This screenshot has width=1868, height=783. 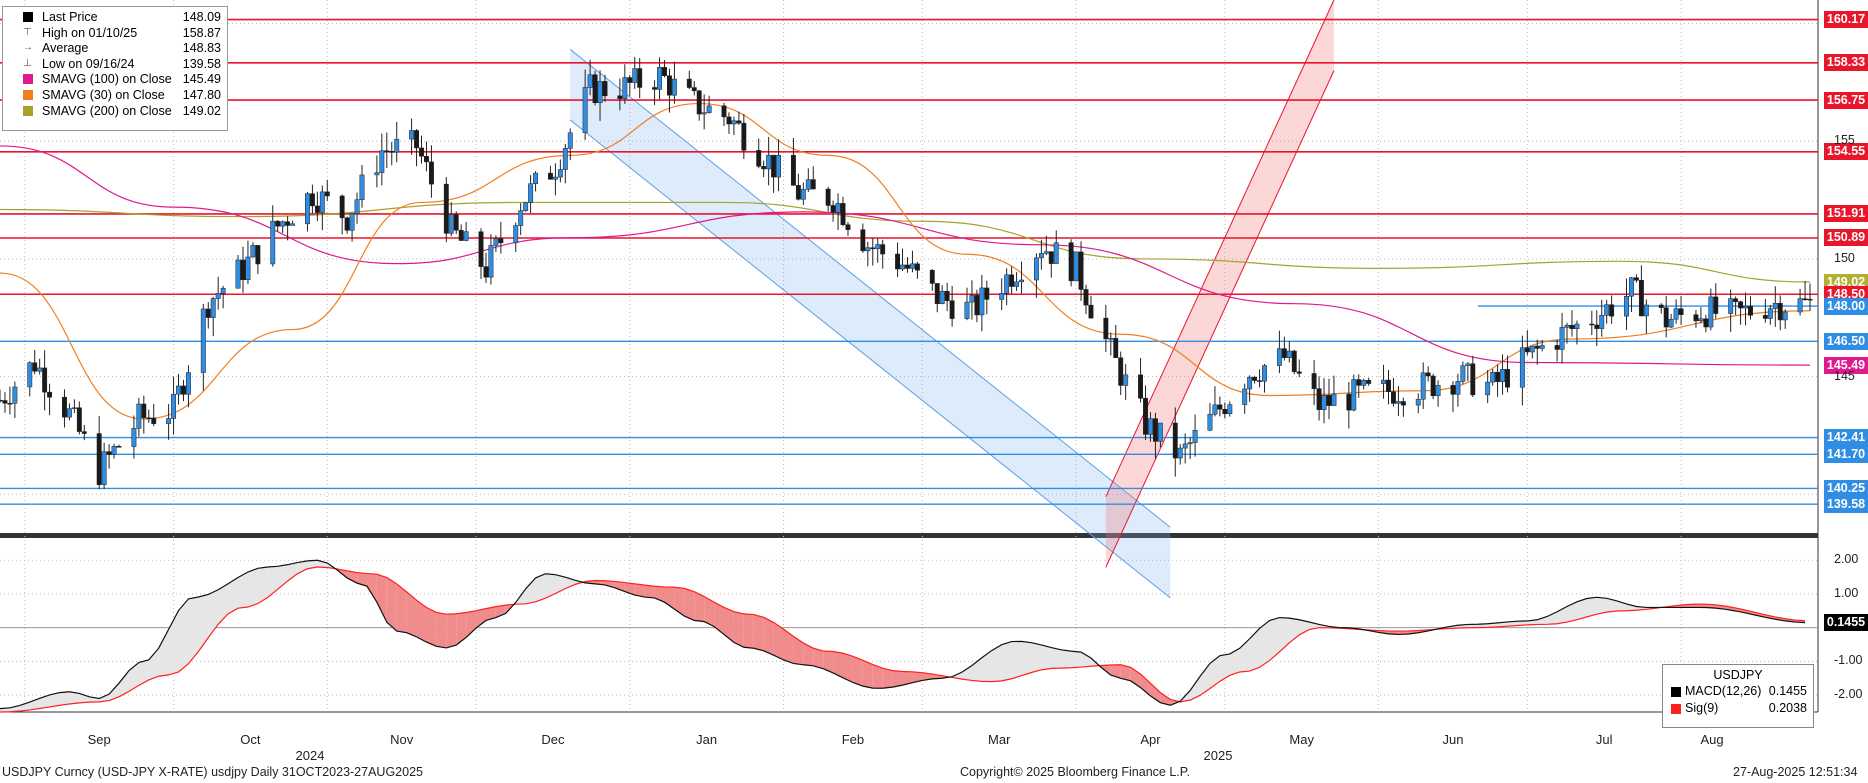 What do you see at coordinates (1220, 319) in the screenshot?
I see `ascending-channel-lower` at bounding box center [1220, 319].